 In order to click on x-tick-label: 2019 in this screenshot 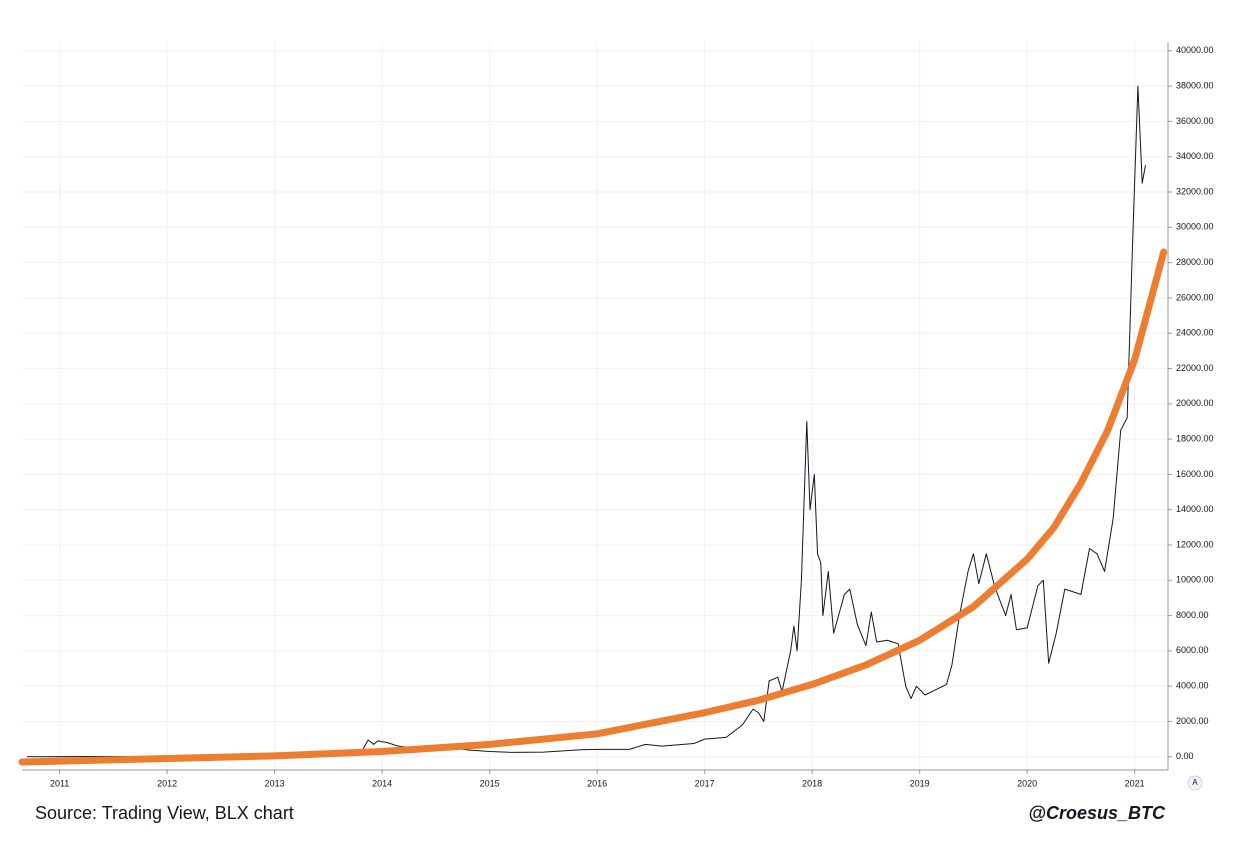, I will do `click(920, 783)`.